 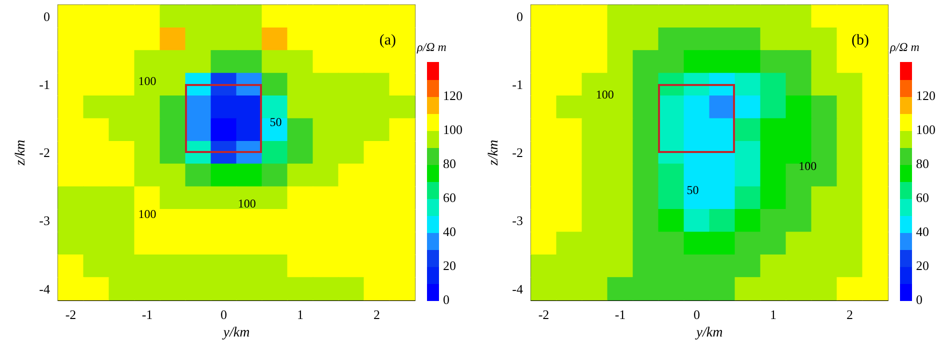 What do you see at coordinates (861, 40) in the screenshot?
I see `text: (b)` at bounding box center [861, 40].